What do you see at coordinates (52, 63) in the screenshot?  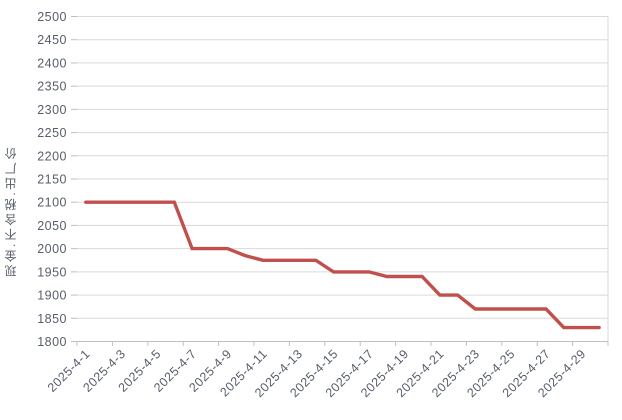 I see `y-axis-tick-label: 2400` at bounding box center [52, 63].